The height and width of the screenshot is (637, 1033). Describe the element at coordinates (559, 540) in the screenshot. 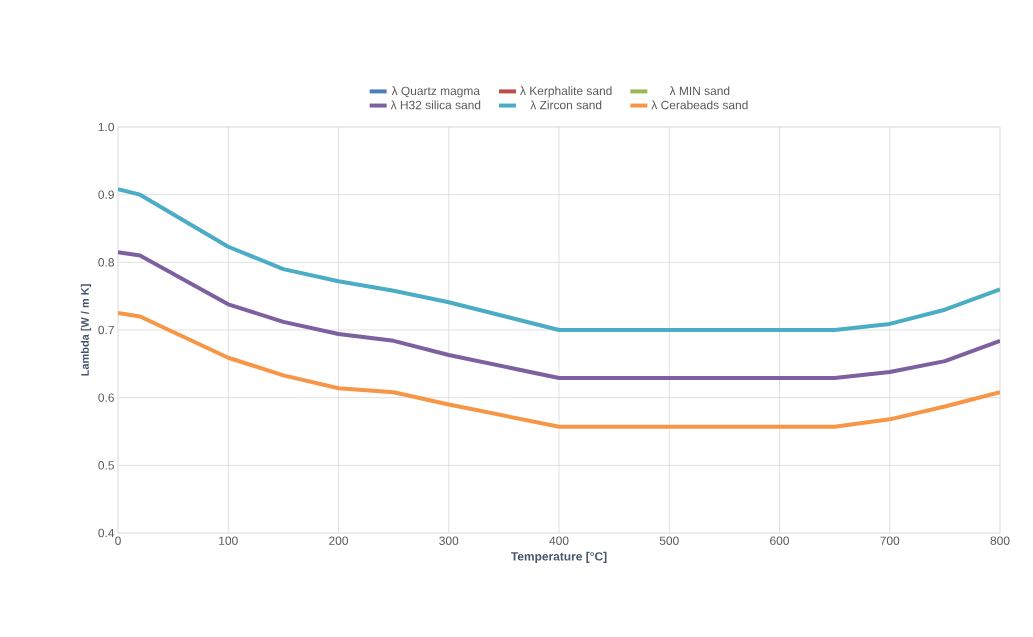

I see `x-tick-label: 400` at that location.